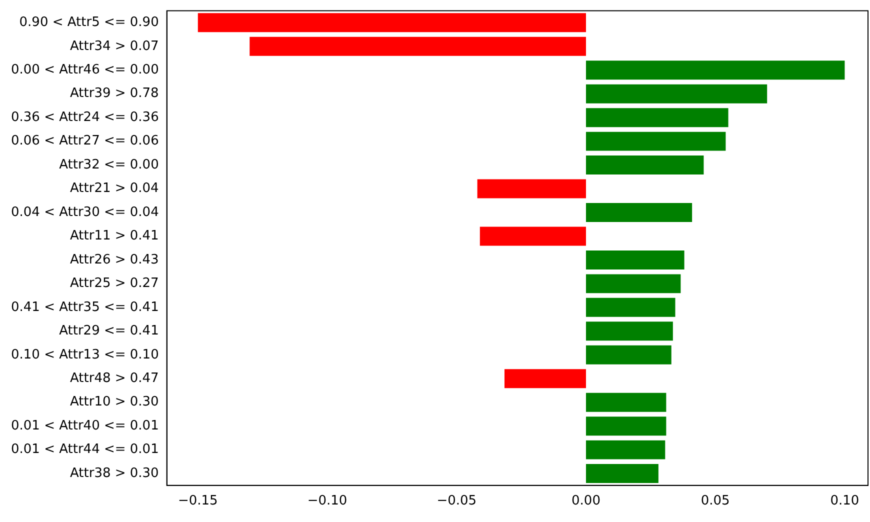 This screenshot has width=870, height=522. What do you see at coordinates (114, 188) in the screenshot?
I see `y-tick-label: Attr21 > 0.04` at bounding box center [114, 188].